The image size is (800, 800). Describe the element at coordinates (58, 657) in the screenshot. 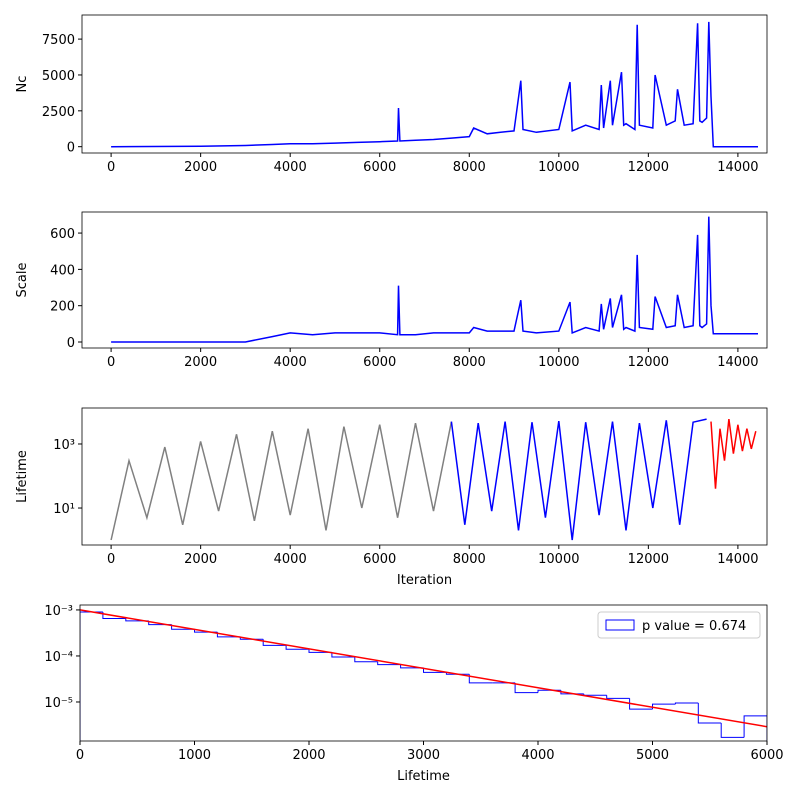

I see `y-tick-label: 10⁻⁴` at that location.